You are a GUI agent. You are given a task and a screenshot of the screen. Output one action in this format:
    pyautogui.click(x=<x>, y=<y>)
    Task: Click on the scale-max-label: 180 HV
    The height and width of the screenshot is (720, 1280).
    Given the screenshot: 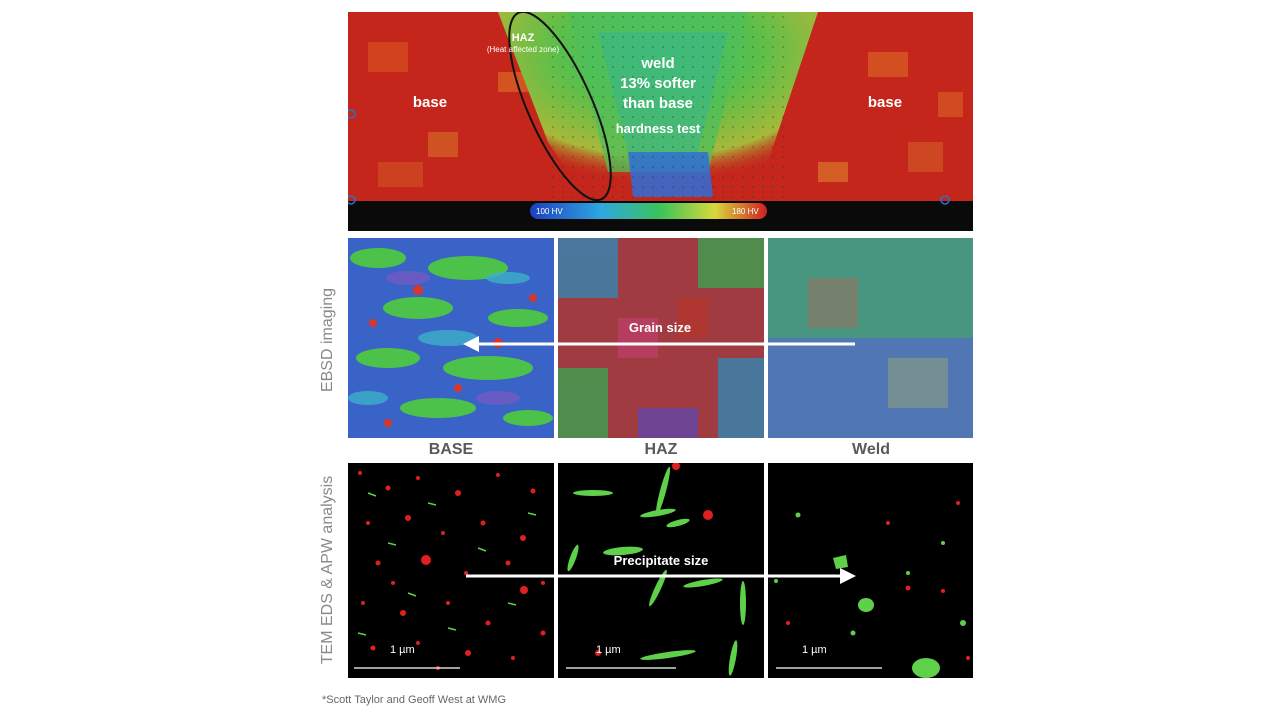 What is the action you would take?
    pyautogui.click(x=745, y=211)
    